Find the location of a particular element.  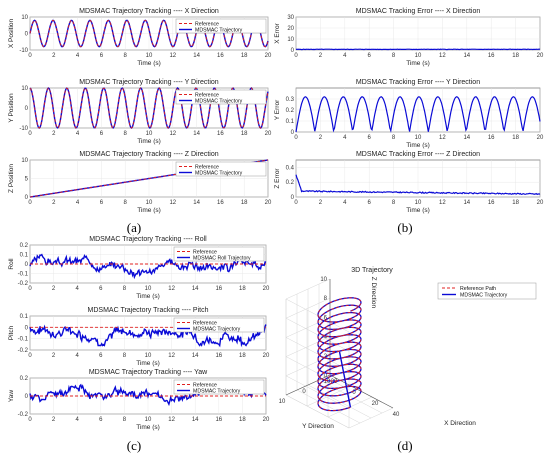

y-axis-label: Pitch is located at coordinates (11, 332).